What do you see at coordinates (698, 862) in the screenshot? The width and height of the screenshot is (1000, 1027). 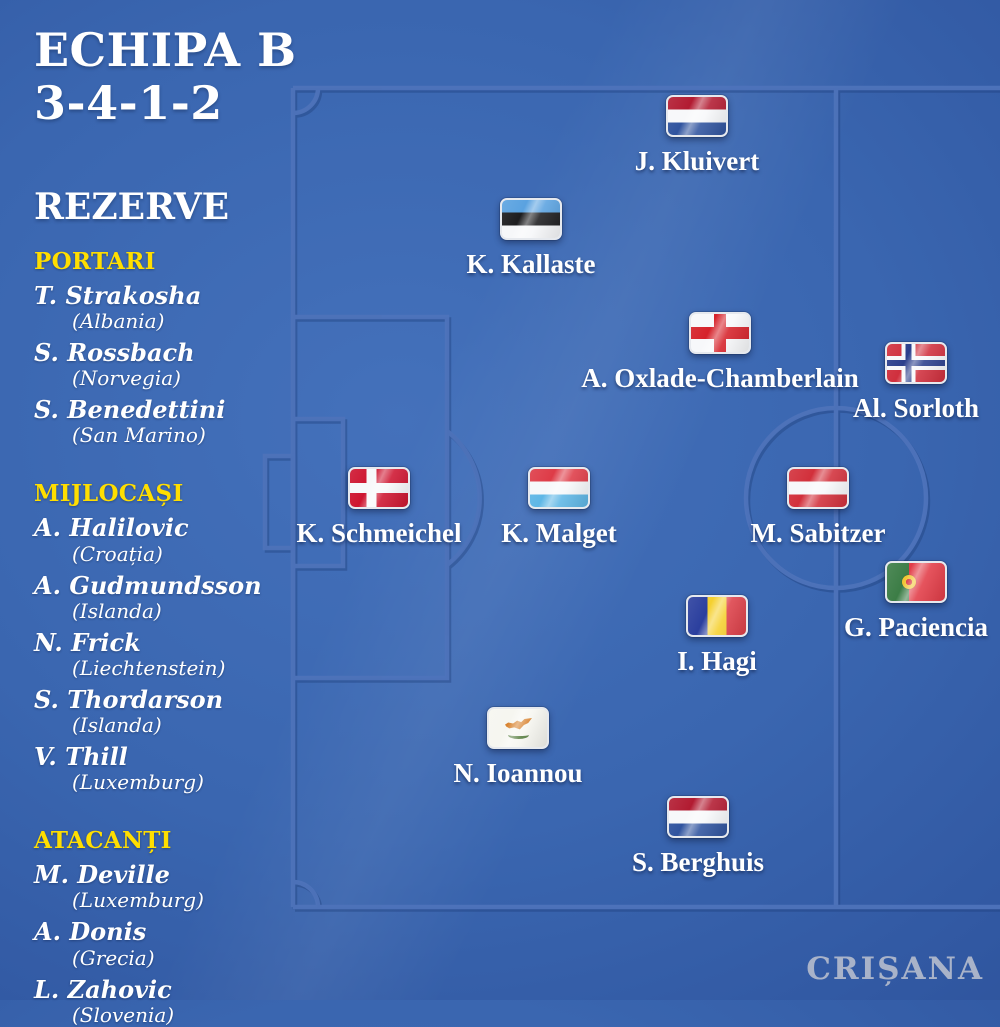 I see `player-name: S. Berghuis` at bounding box center [698, 862].